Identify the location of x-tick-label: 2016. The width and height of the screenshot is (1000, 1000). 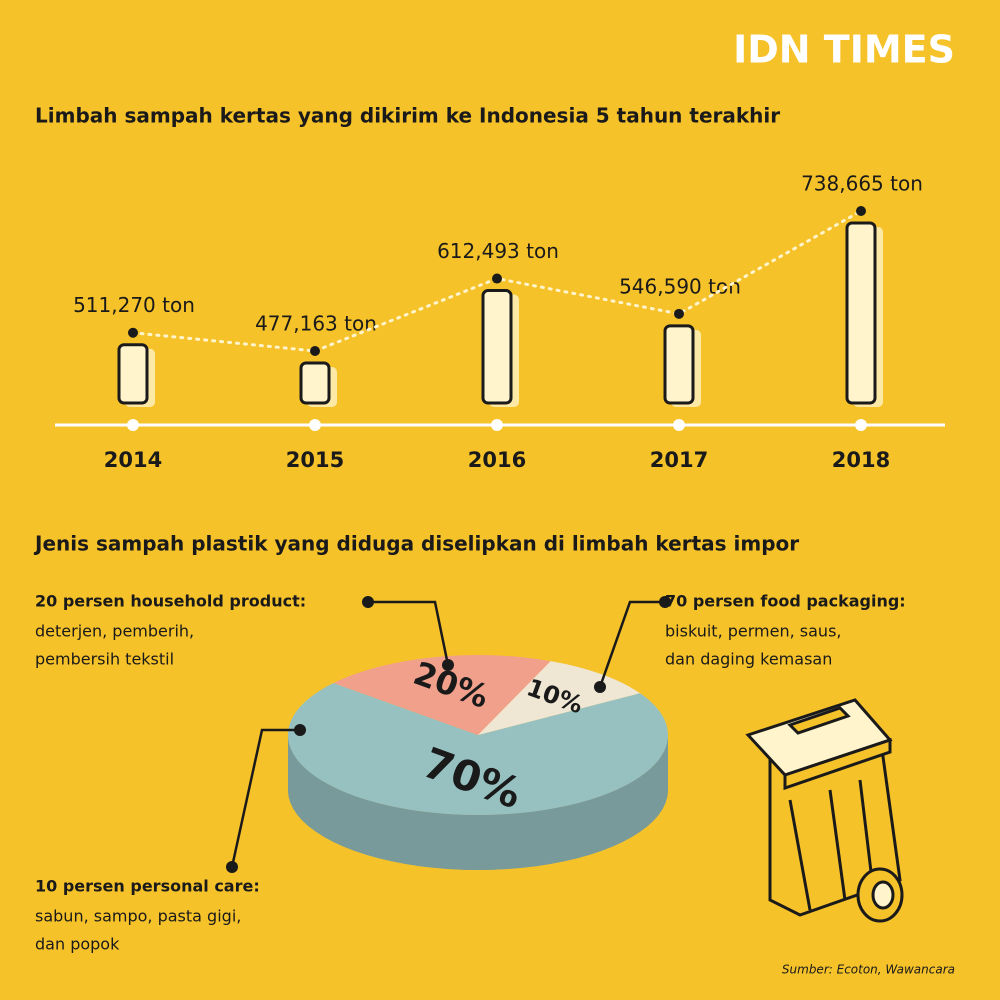
(497, 460).